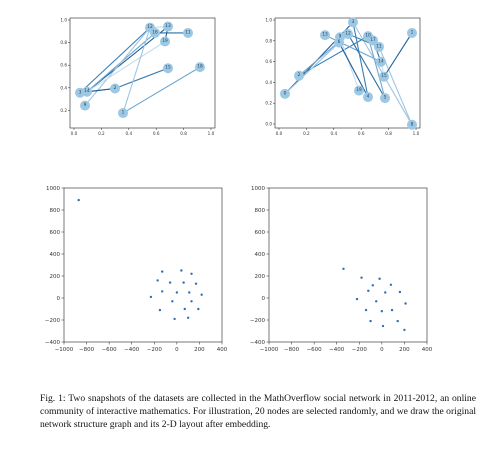 The image size is (503, 454). I want to click on graph-node-label: 5, so click(385, 98).